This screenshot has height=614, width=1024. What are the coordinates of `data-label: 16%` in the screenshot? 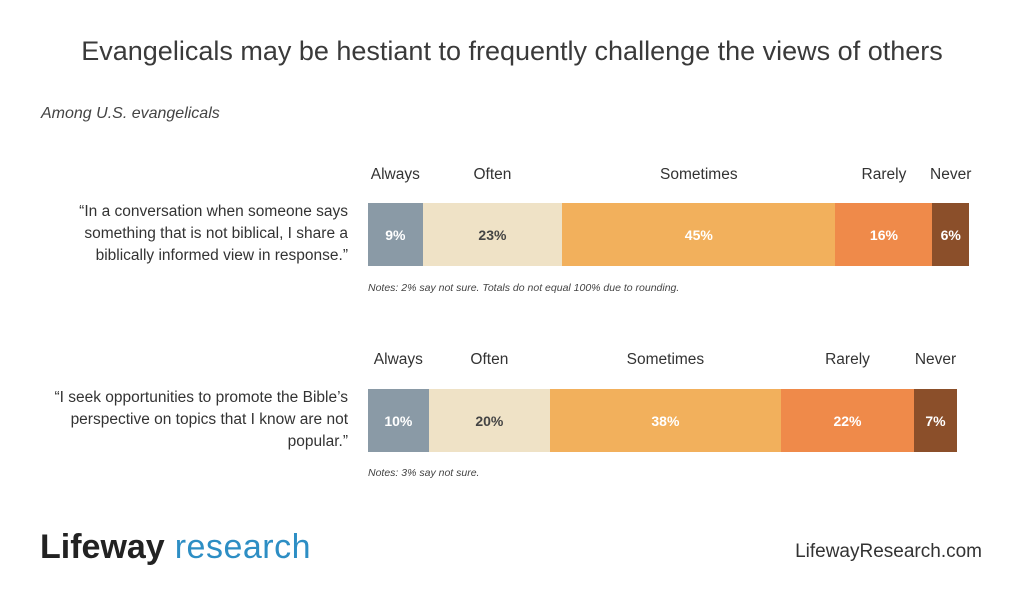 It's located at (883, 234).